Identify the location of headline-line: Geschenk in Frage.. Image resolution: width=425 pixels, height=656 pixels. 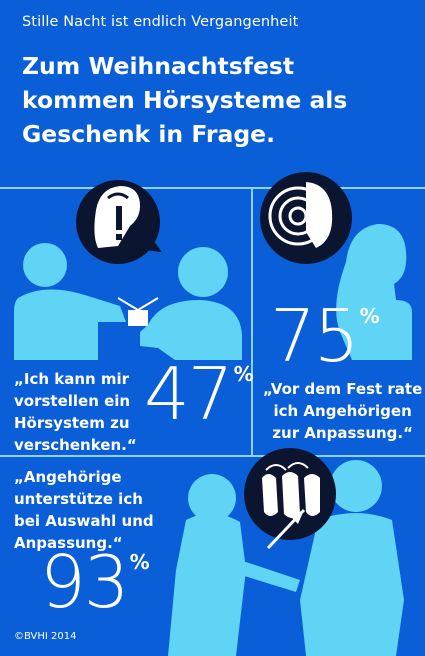
(149, 134).